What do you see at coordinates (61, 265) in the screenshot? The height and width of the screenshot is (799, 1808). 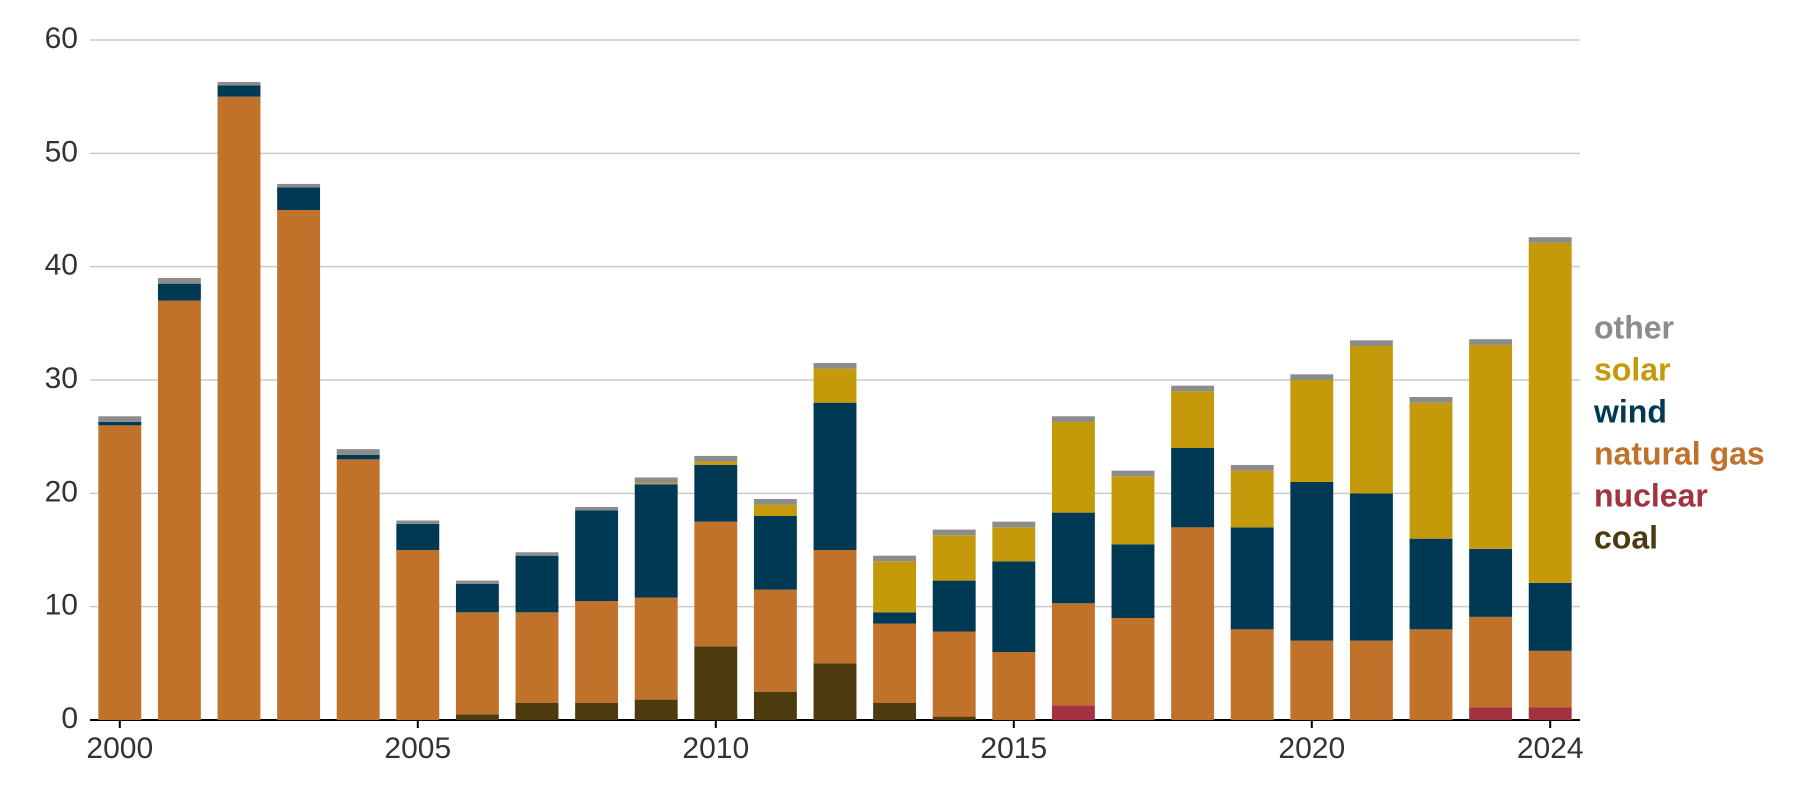 I see `y-tick-label: 40` at bounding box center [61, 265].